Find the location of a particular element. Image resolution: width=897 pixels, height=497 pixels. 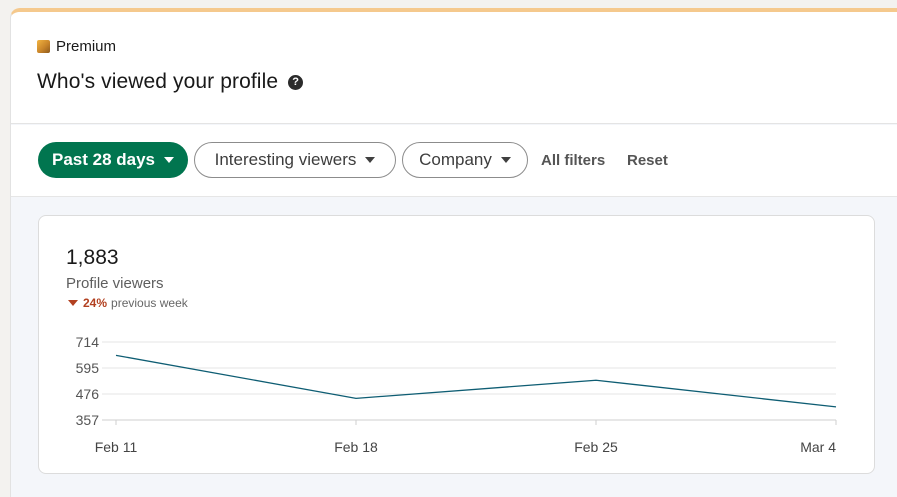

reset-button: Reset is located at coordinates (647, 160).